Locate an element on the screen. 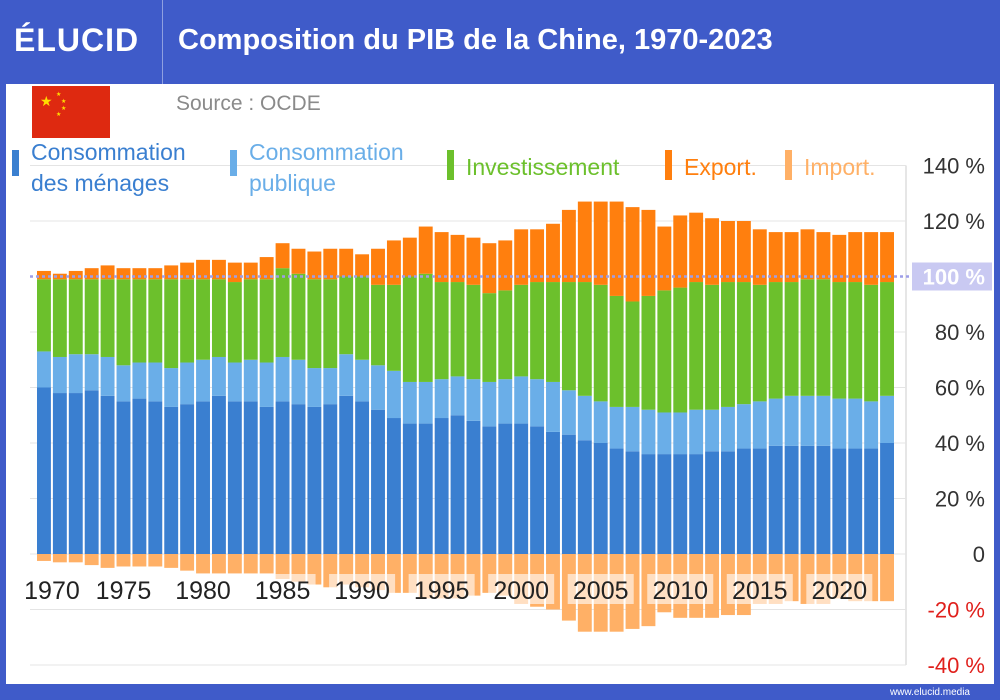  bar-household-1973 is located at coordinates (91, 472).